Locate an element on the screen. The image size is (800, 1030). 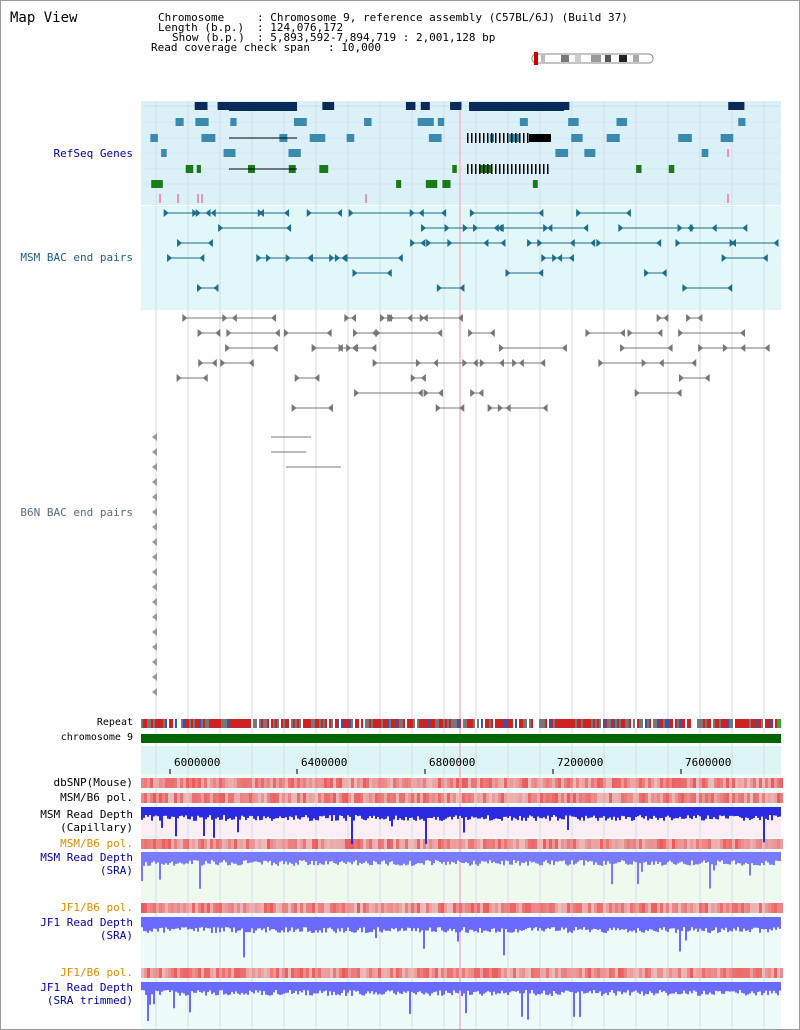
track-label-jf1-pol-trimmed: JF1/B6 pol. is located at coordinates (96, 972).